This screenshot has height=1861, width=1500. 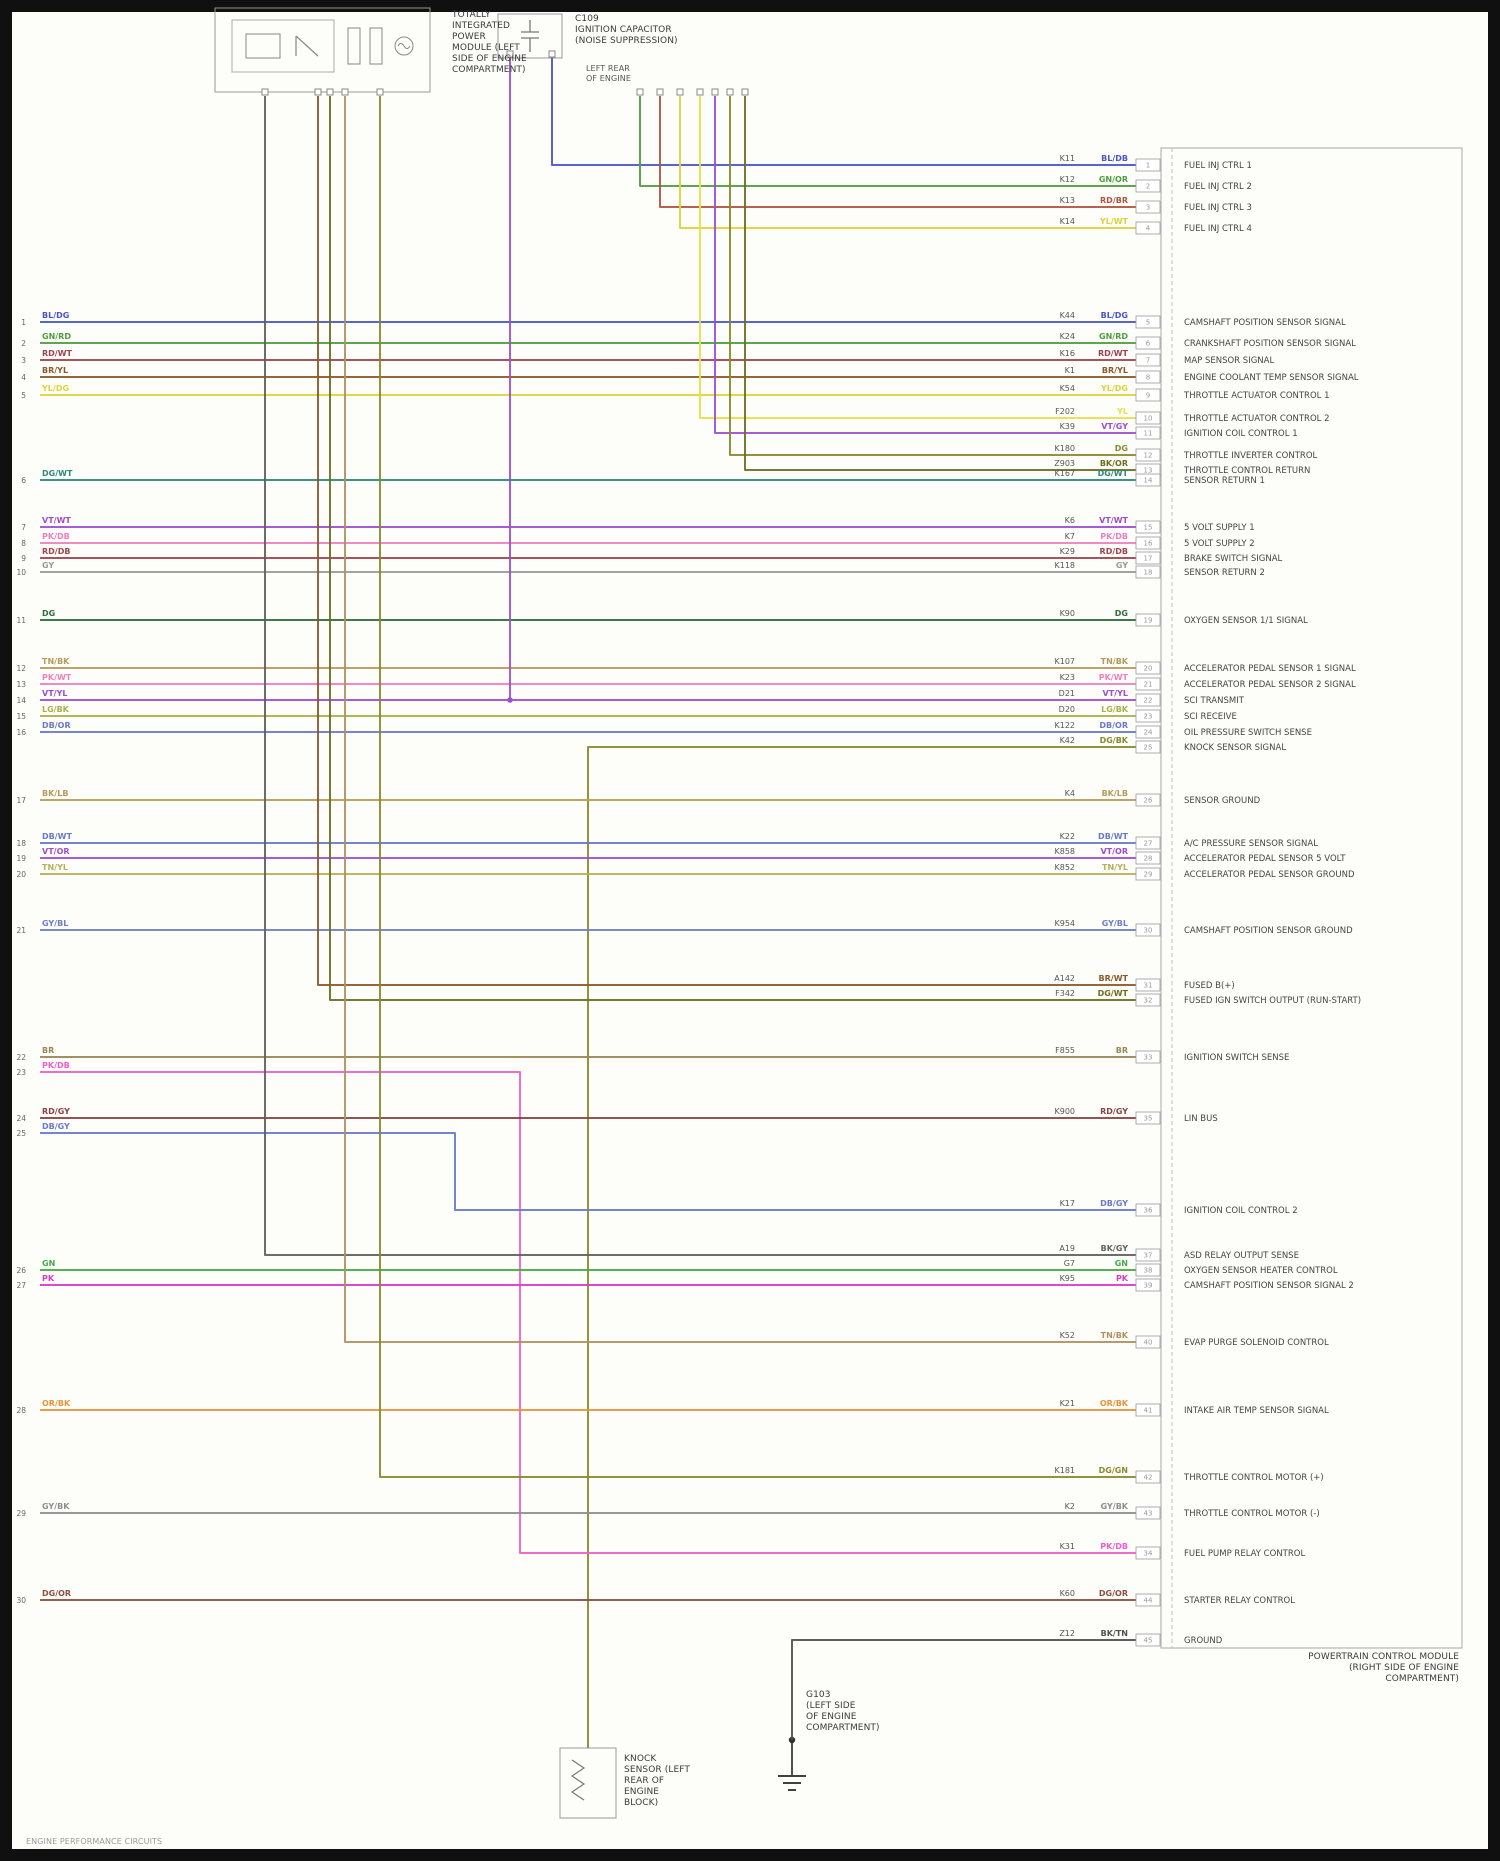 What do you see at coordinates (1203, 1641) in the screenshot?
I see `pcm-pin-function-label: GROUND` at bounding box center [1203, 1641].